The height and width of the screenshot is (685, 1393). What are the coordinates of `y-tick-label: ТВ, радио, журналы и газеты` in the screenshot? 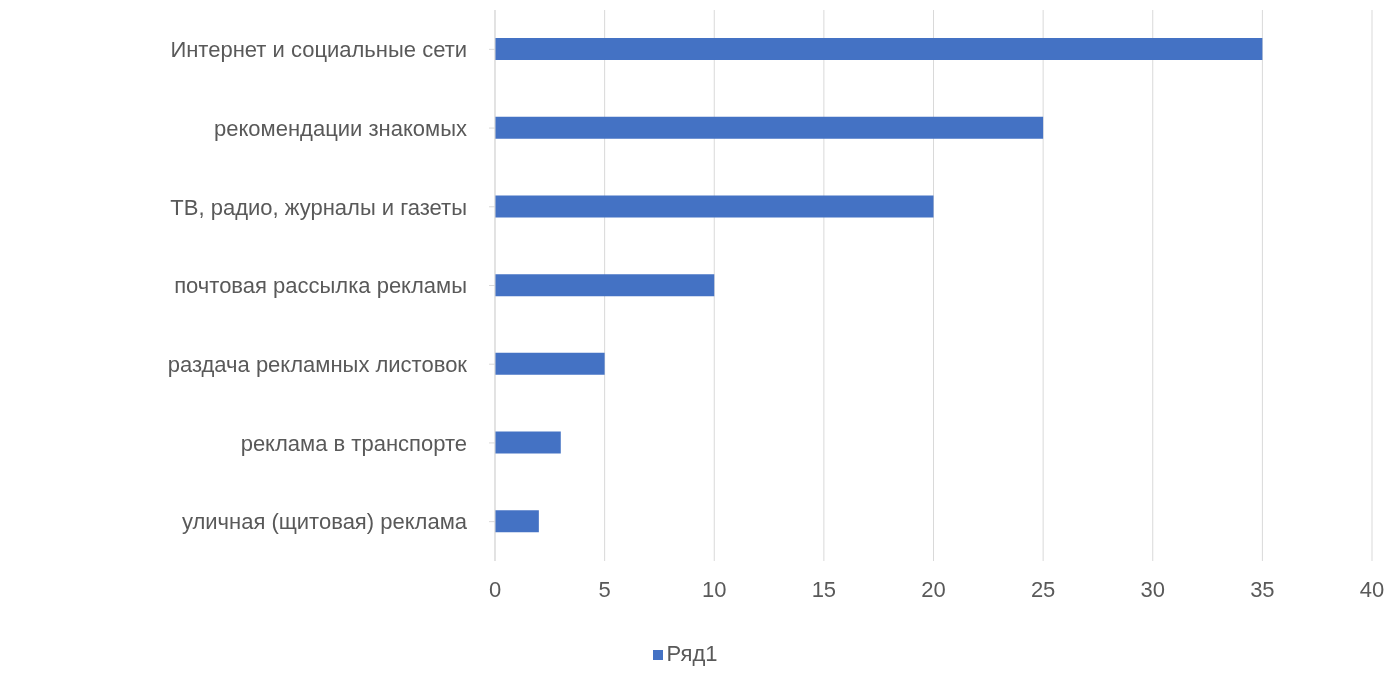 It's located at (318, 207).